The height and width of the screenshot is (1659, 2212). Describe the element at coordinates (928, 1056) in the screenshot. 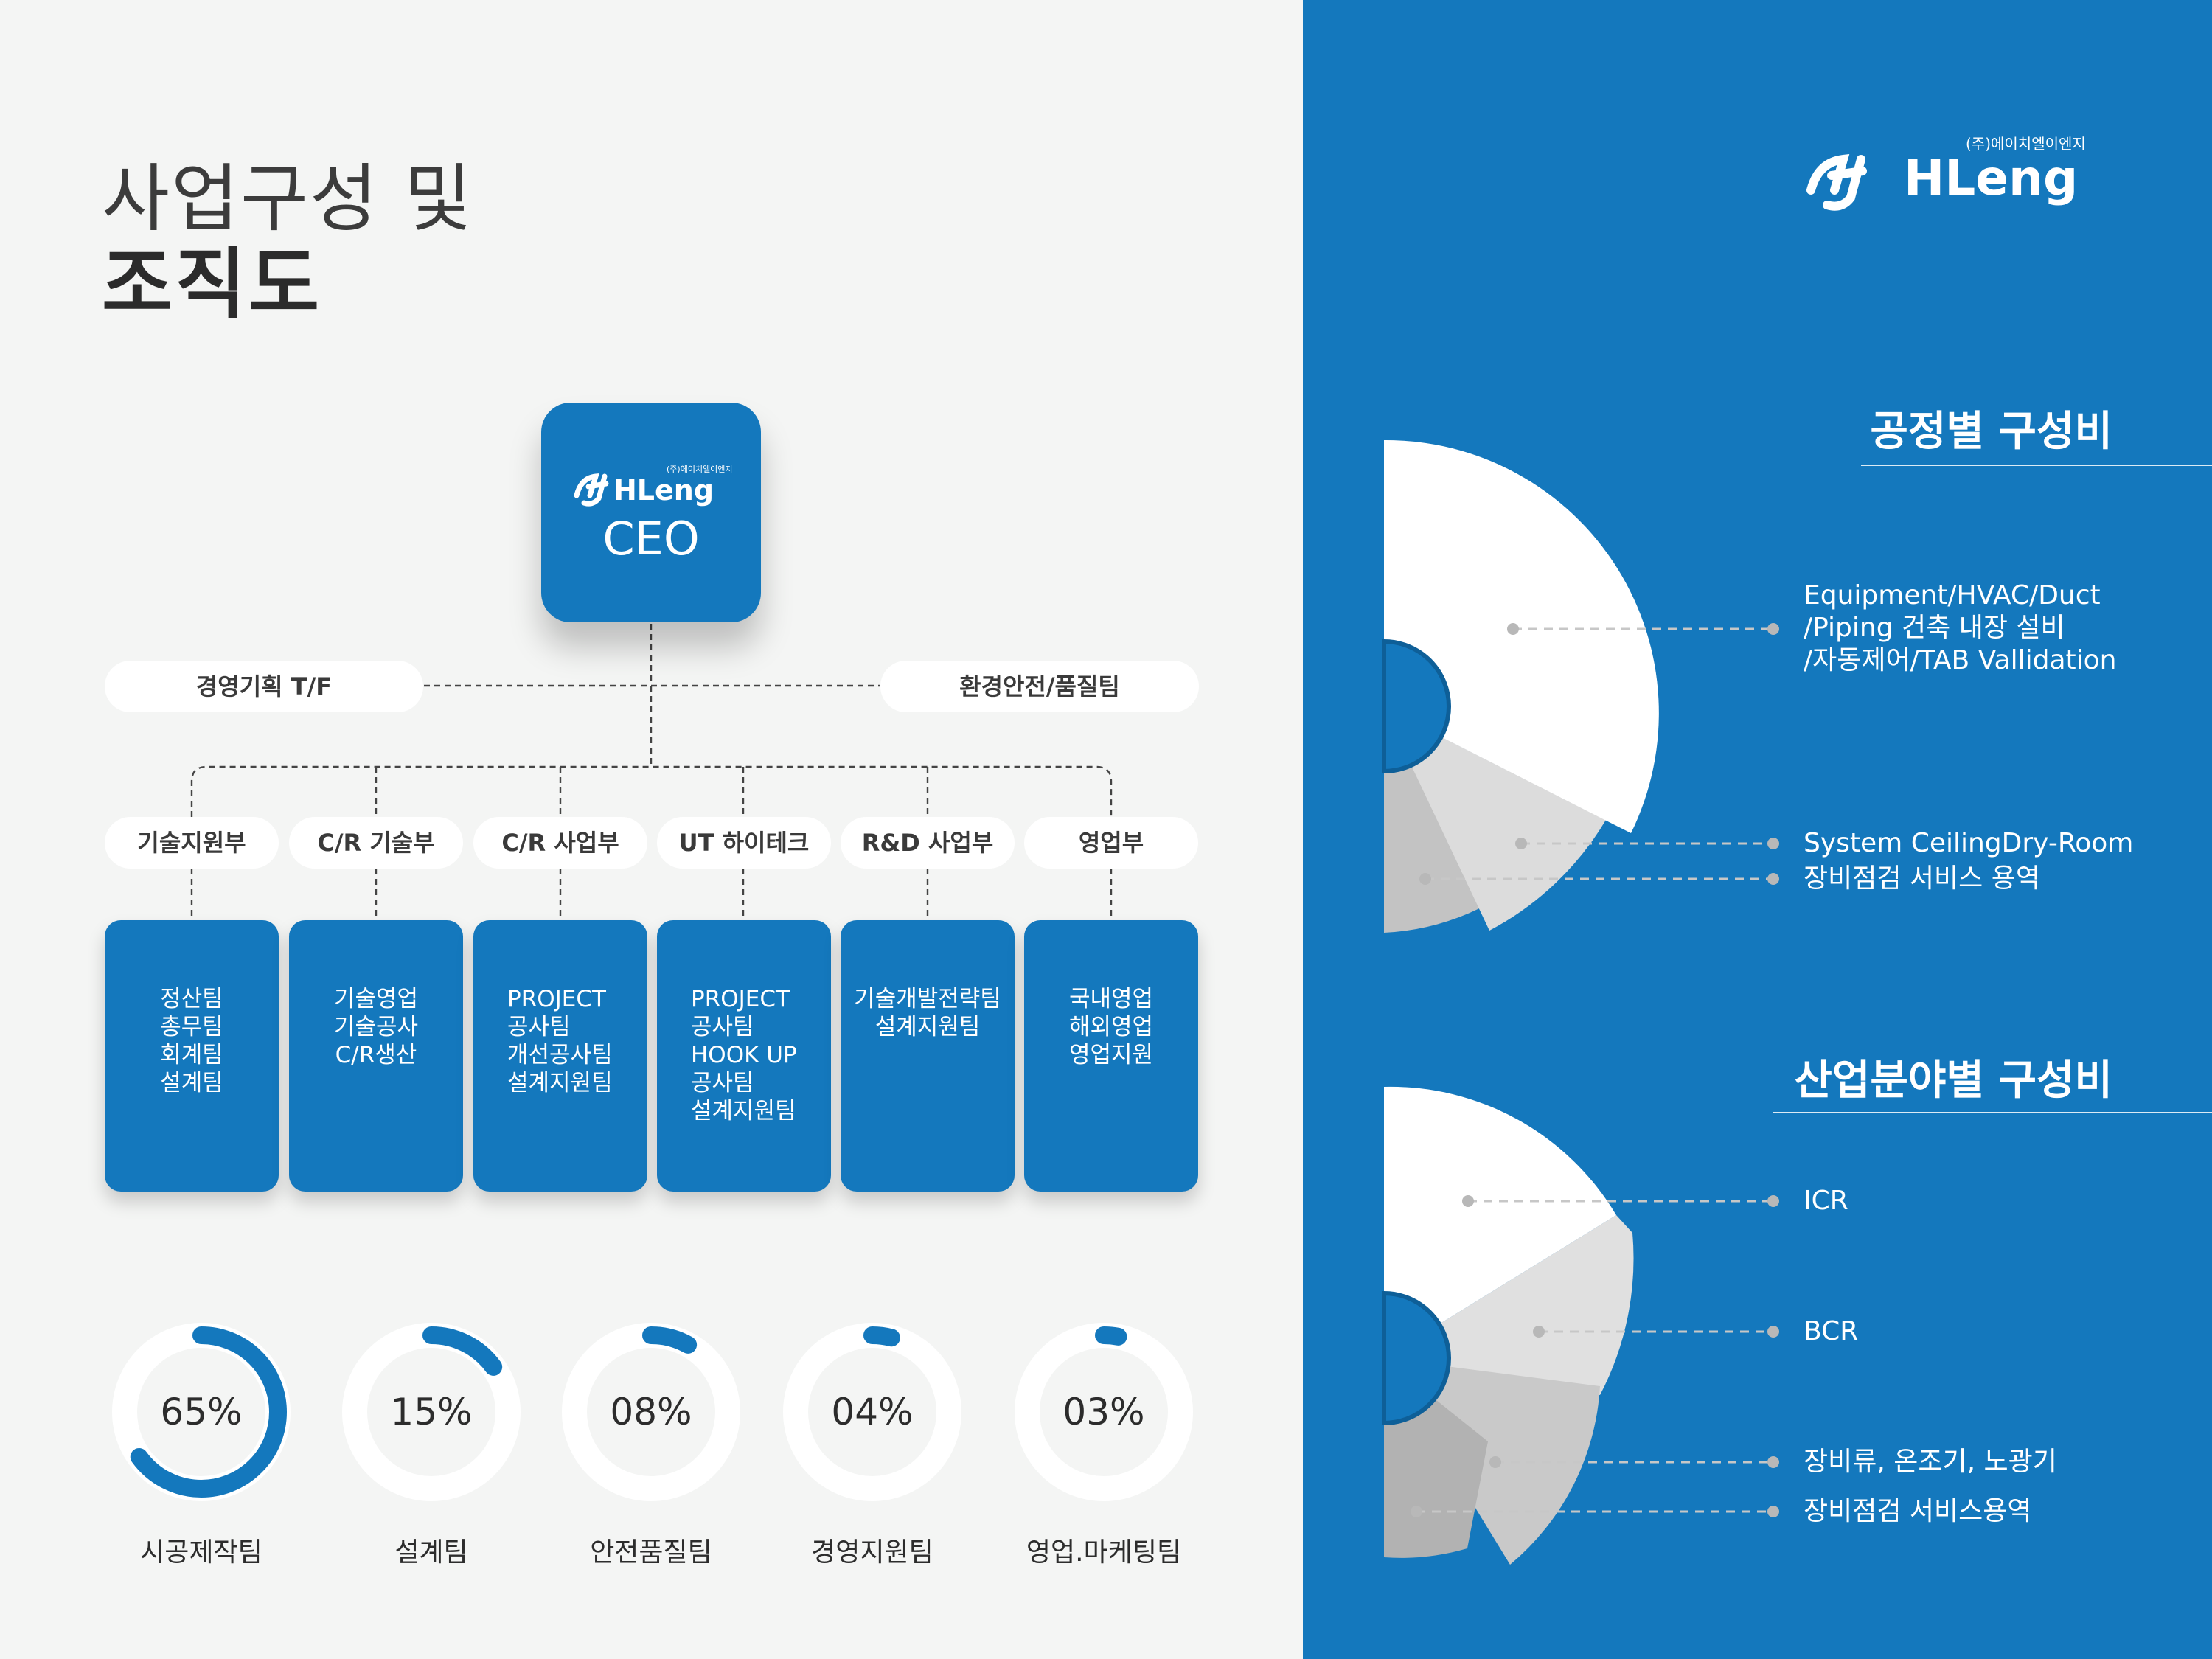

I see `team-box: 기술개발전략팀 설계지원팀` at that location.